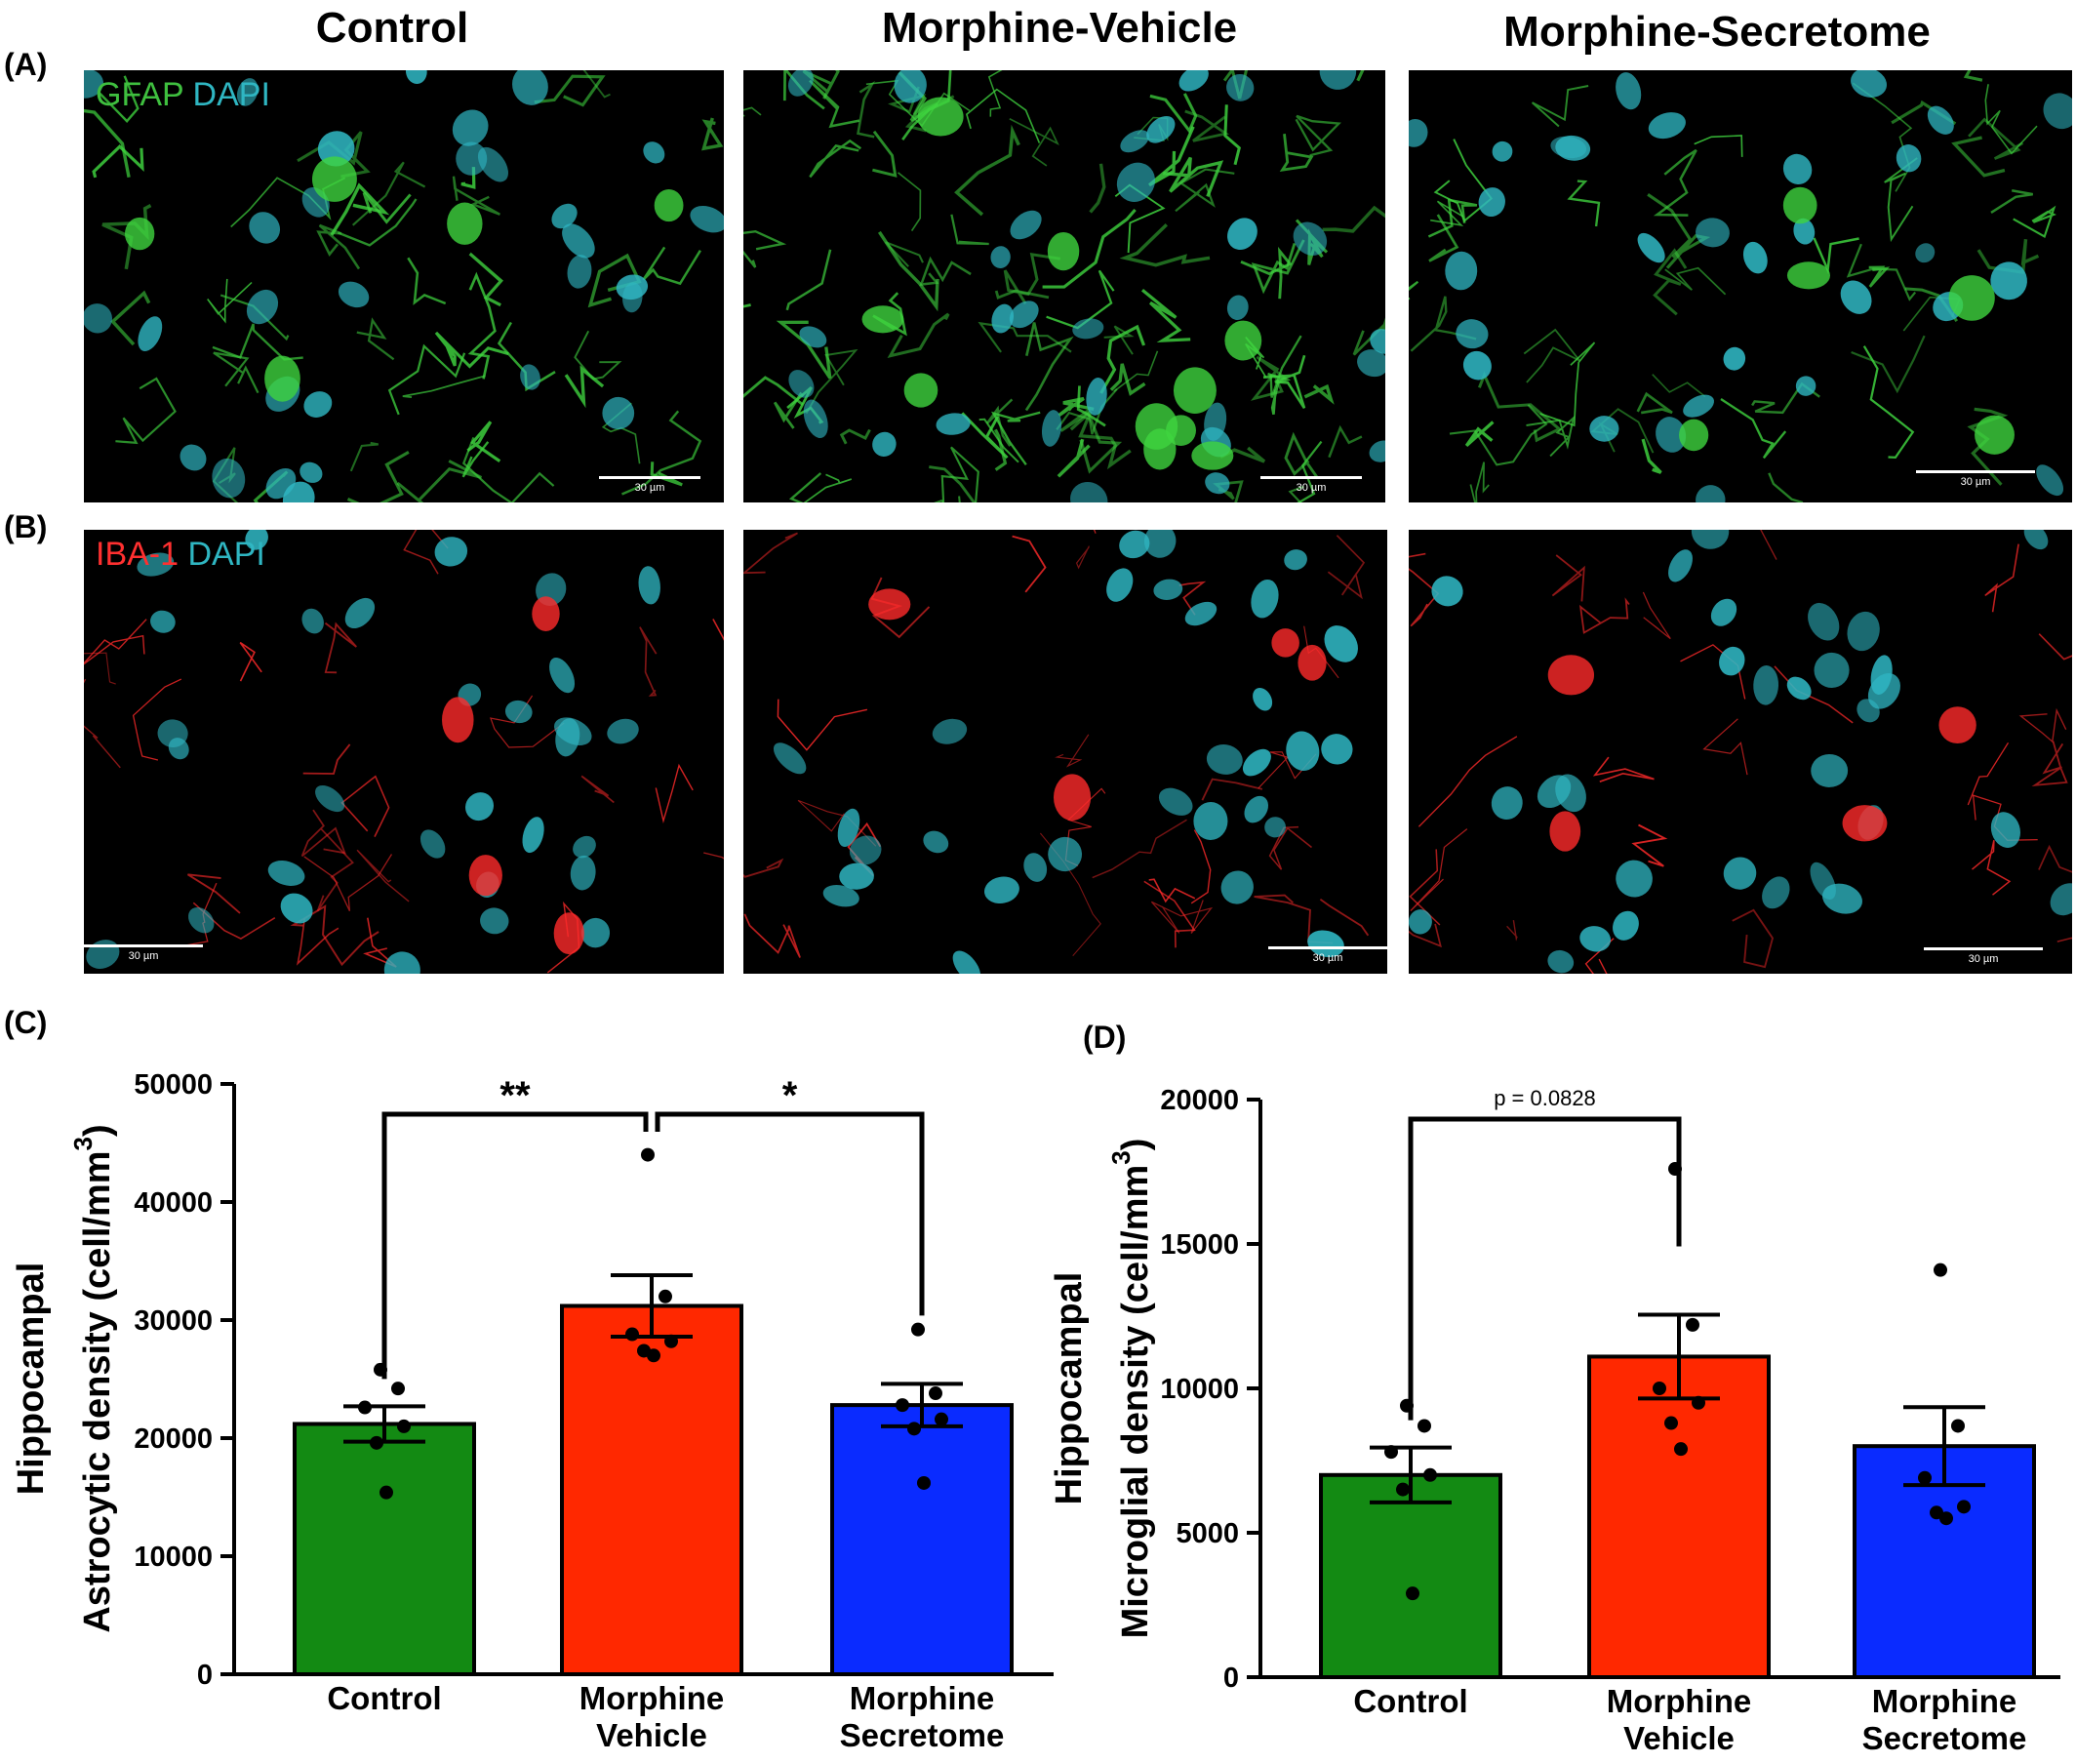  Describe the element at coordinates (790, 1213) in the screenshot. I see `significance-bracket` at that location.